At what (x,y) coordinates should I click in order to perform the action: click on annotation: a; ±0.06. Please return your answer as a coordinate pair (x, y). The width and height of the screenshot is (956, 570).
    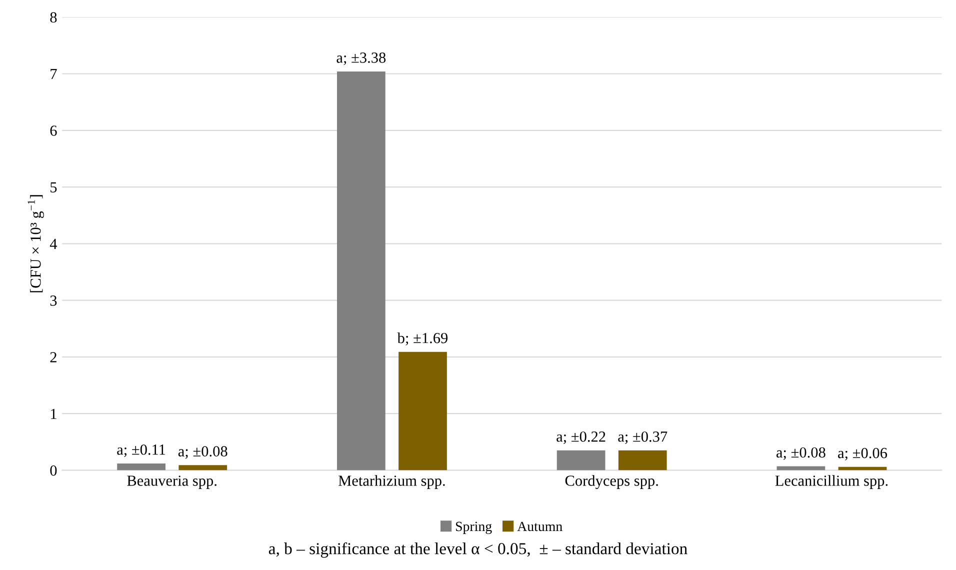
    Looking at the image, I should click on (863, 454).